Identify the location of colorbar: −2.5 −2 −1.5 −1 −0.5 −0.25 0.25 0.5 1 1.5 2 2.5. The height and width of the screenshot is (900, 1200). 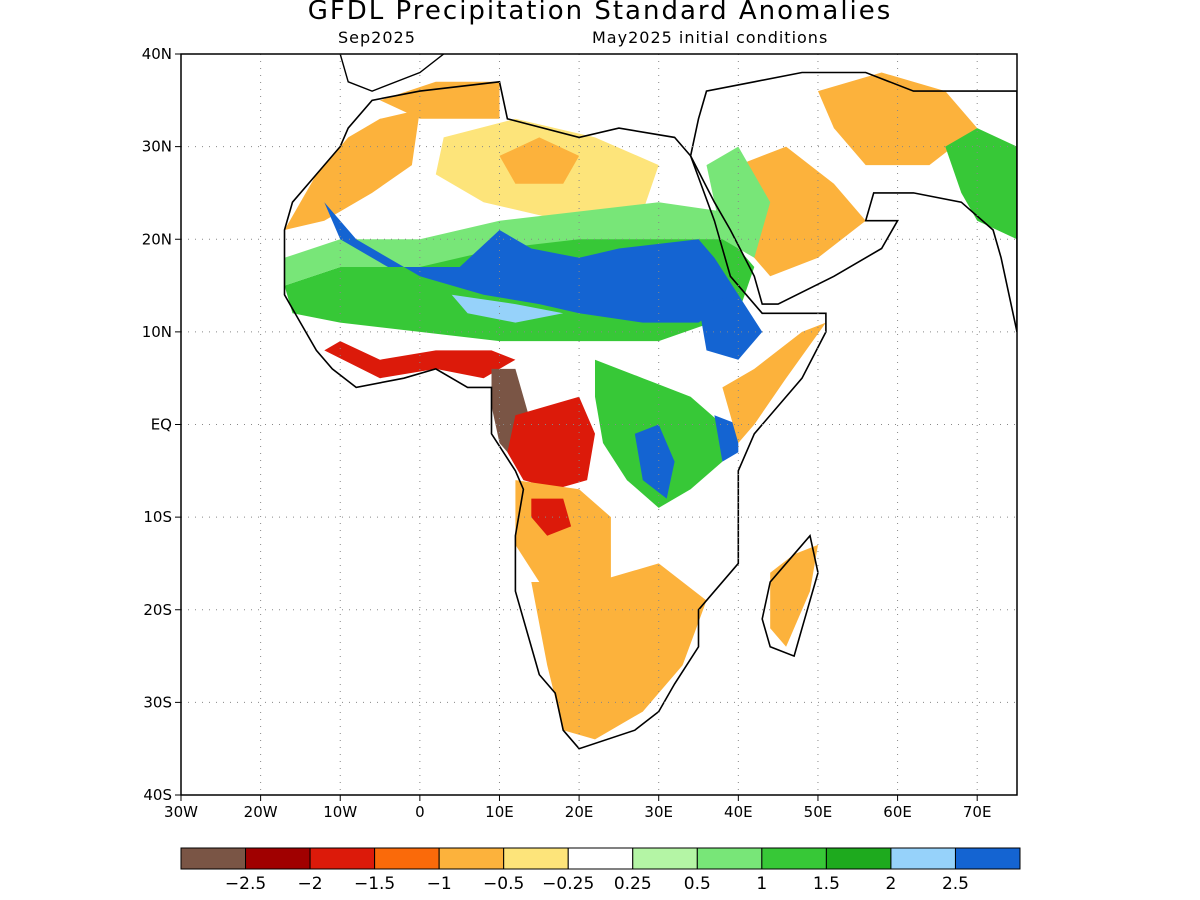
(600, 870).